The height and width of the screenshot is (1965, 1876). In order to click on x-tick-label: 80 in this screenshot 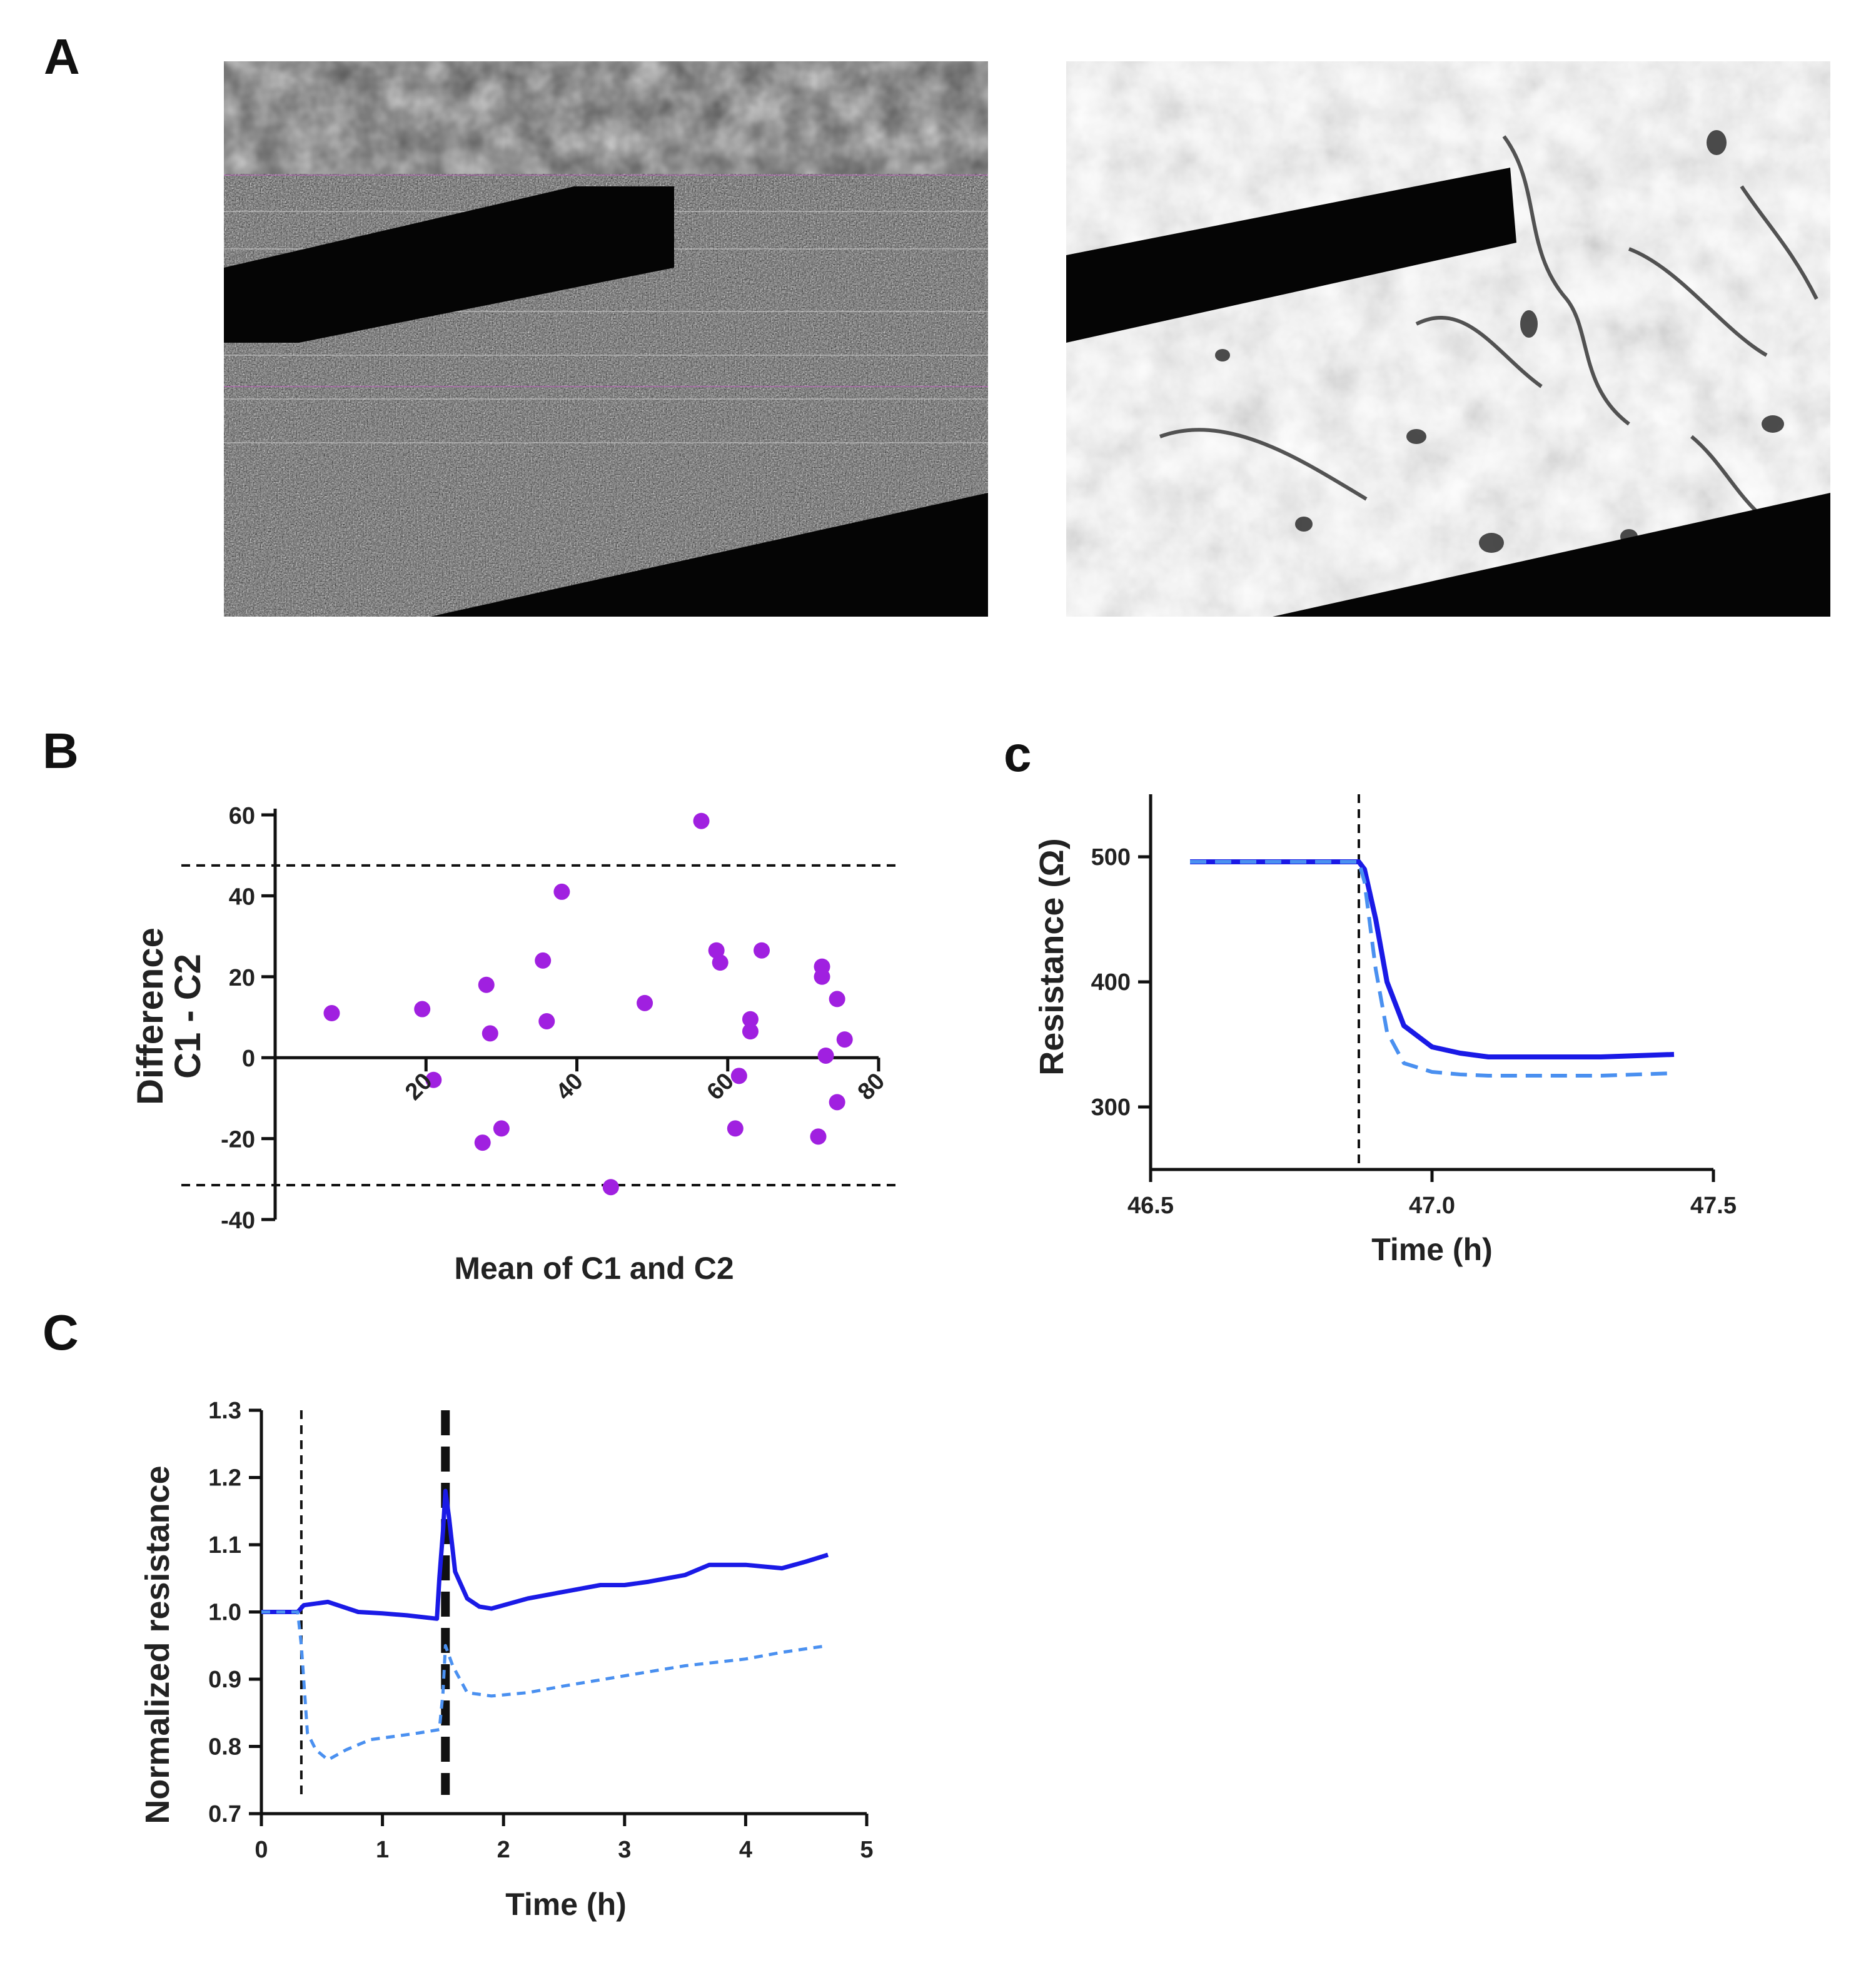, I will do `click(871, 1087)`.